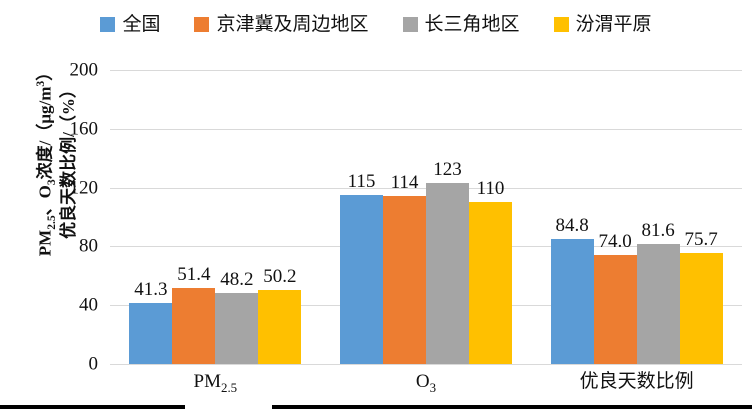 This screenshot has width=752, height=414. I want to click on bar-O3-汾渭平原, so click(490, 283).